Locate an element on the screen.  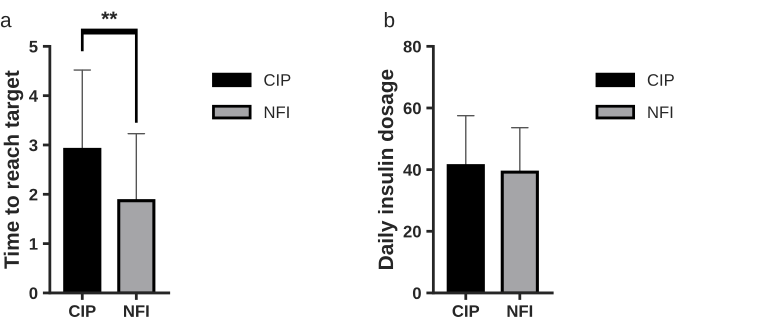
y-axis-title: Time to reach target is located at coordinates (14, 169).